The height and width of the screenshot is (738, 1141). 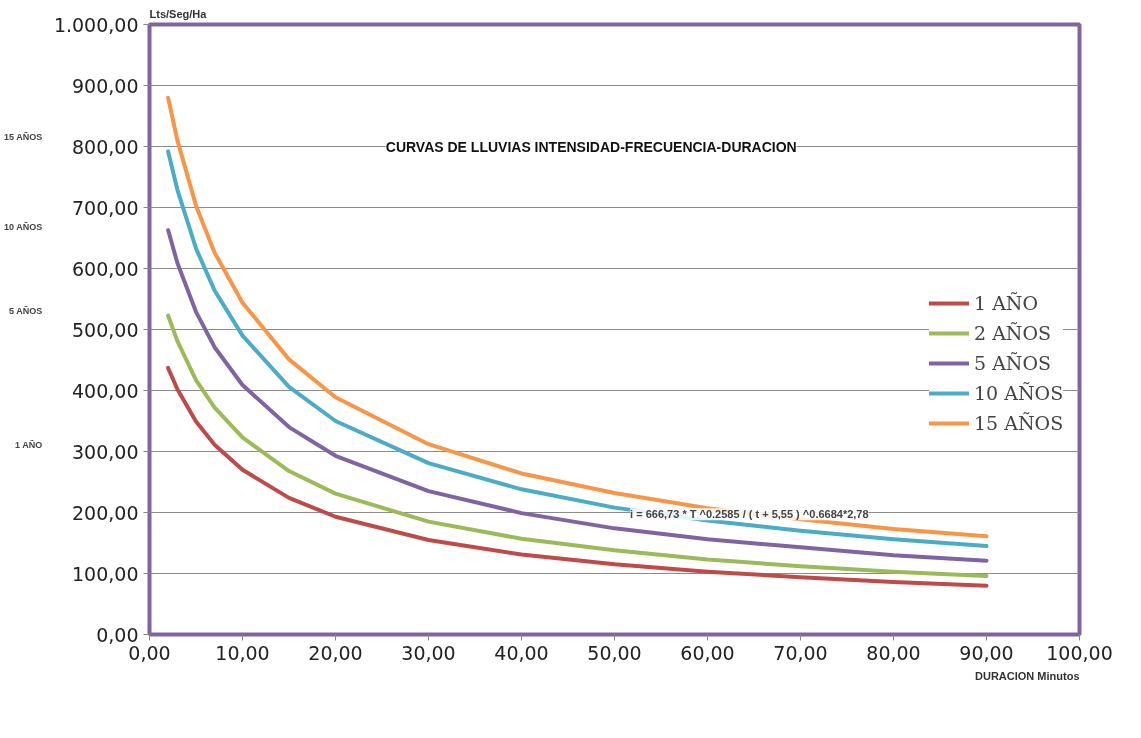 What do you see at coordinates (1013, 333) in the screenshot?
I see `legend-label: 2 AÑOS` at bounding box center [1013, 333].